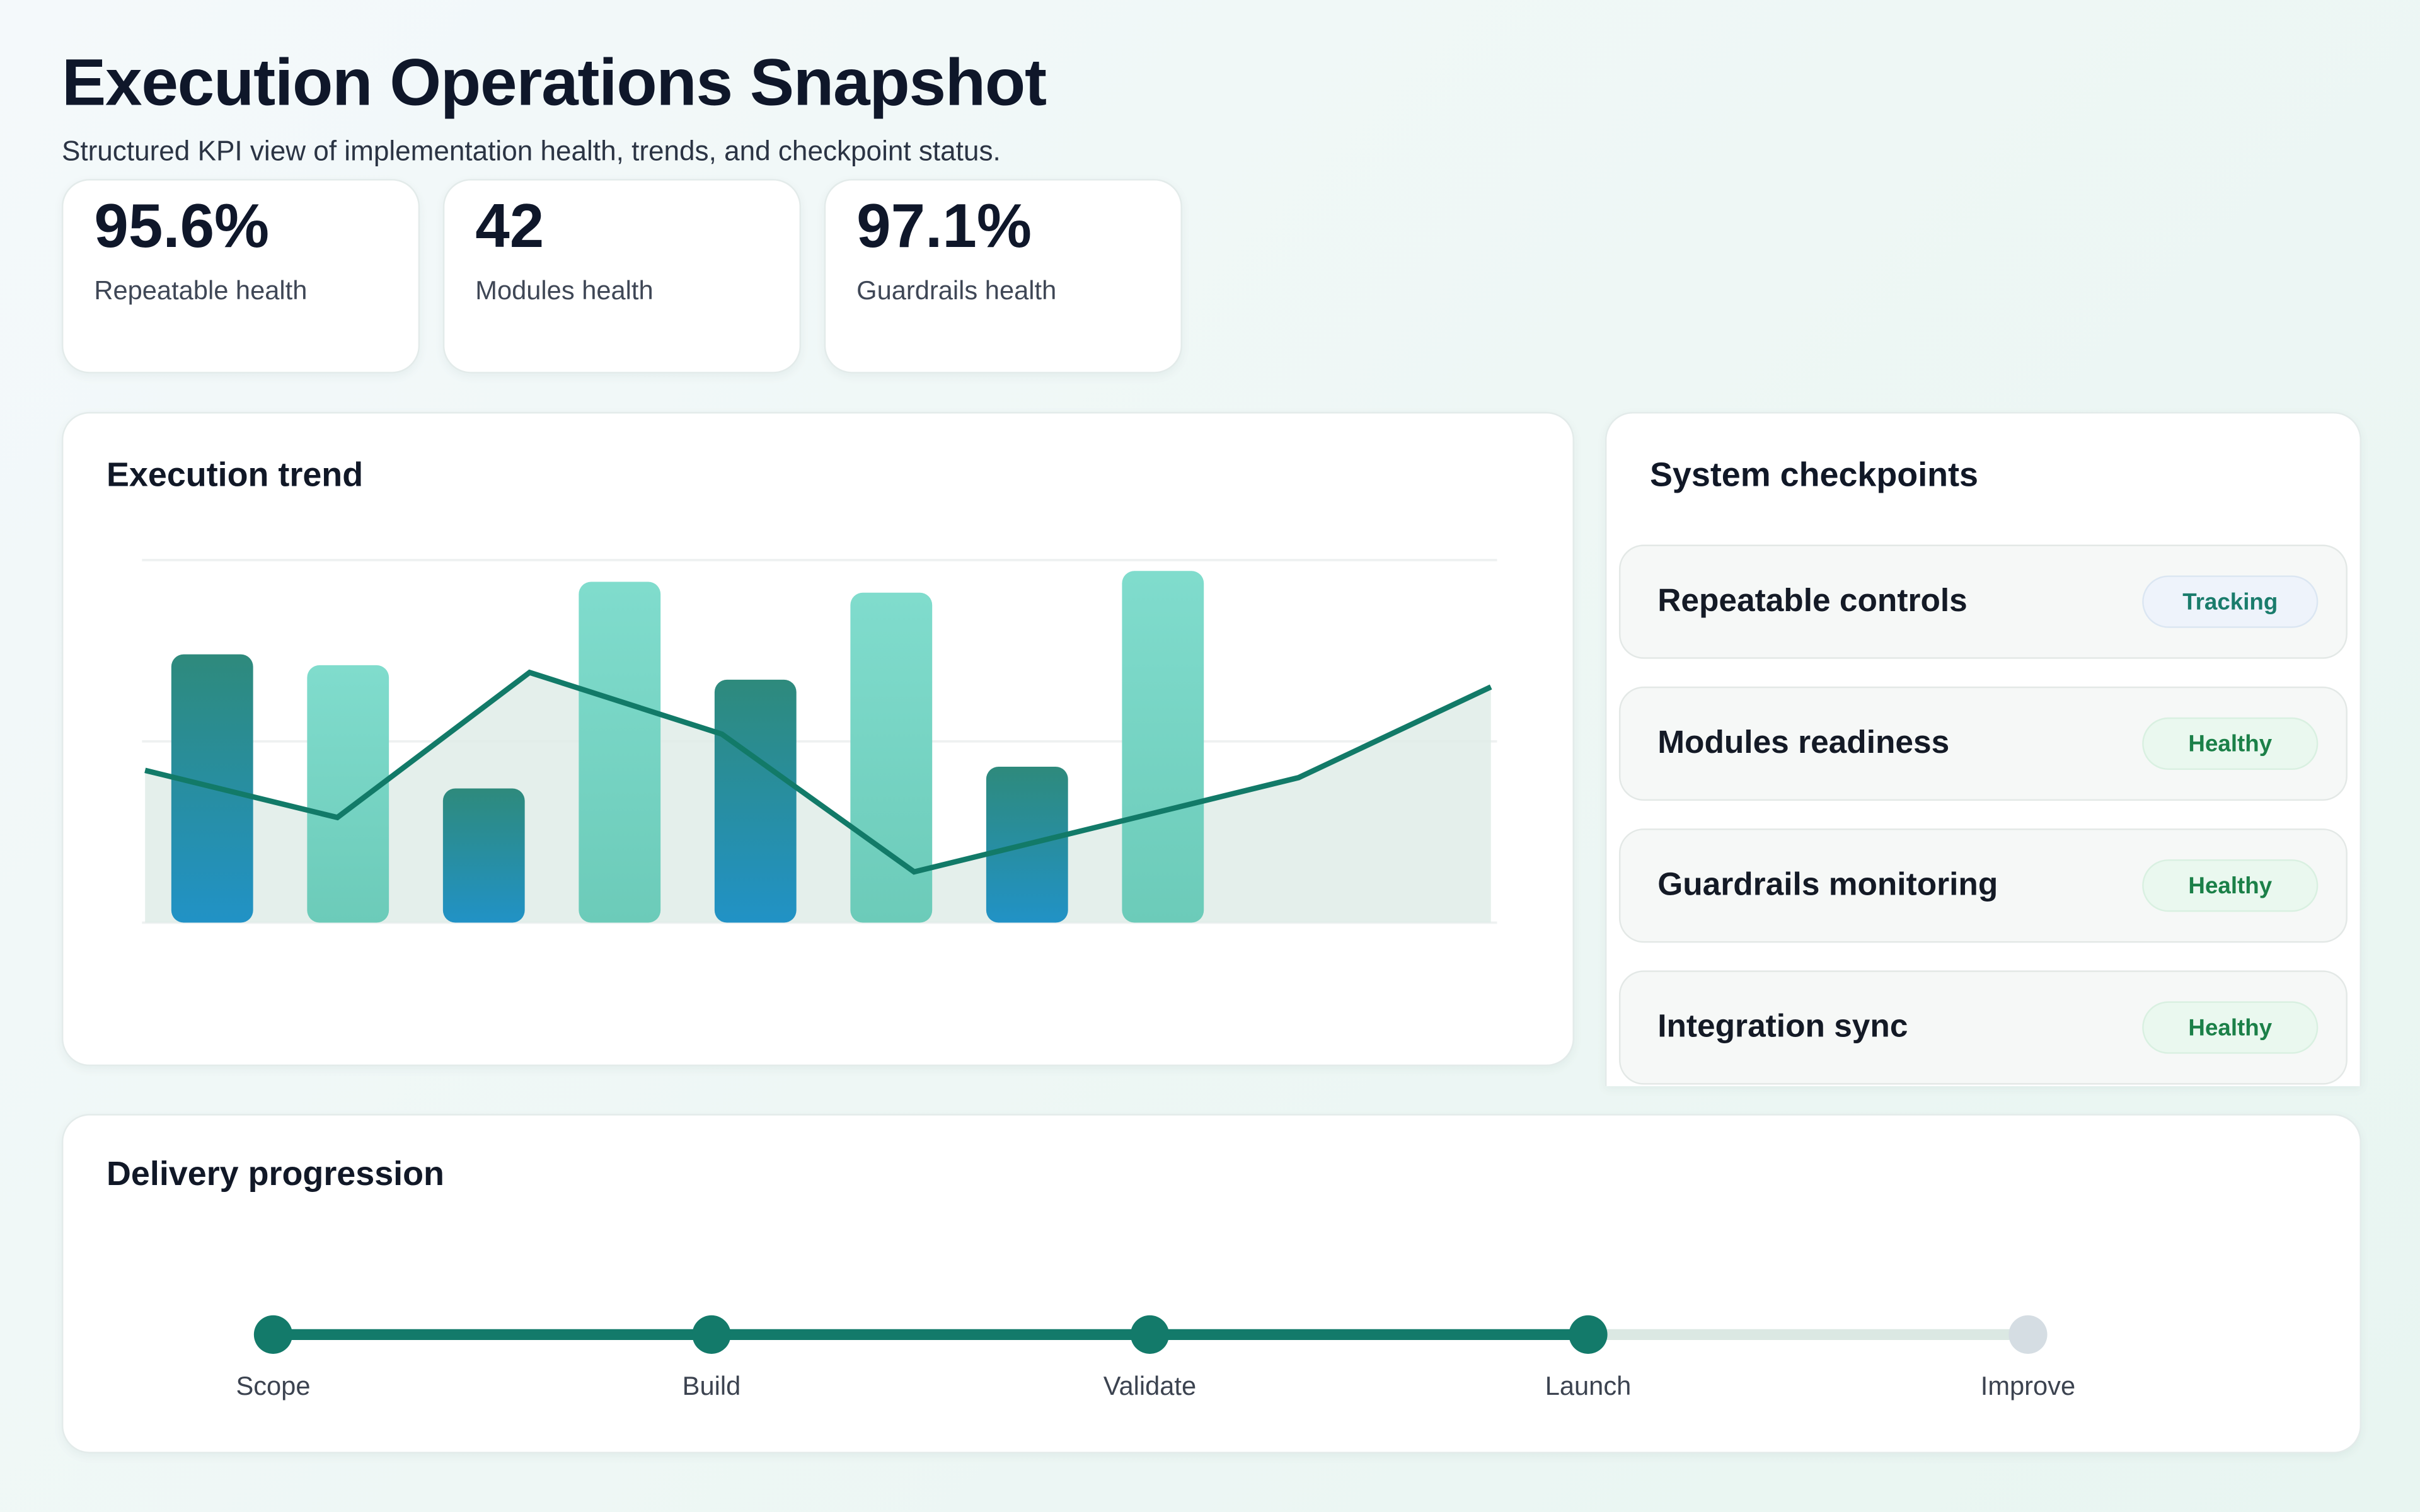 Image resolution: width=2420 pixels, height=1512 pixels. I want to click on execution-trend-chart, so click(820, 741).